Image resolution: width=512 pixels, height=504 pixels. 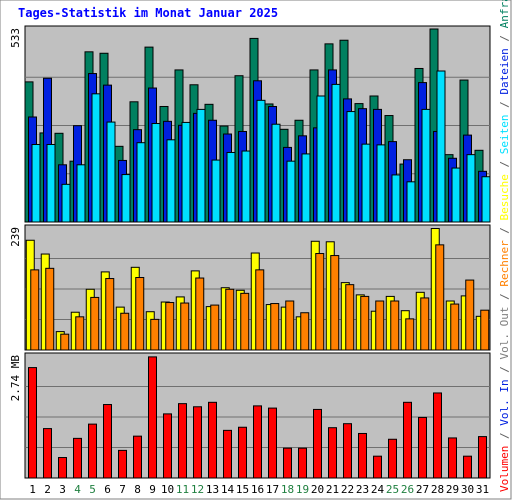 I want to click on day-label-23: 23, so click(x=362, y=489).